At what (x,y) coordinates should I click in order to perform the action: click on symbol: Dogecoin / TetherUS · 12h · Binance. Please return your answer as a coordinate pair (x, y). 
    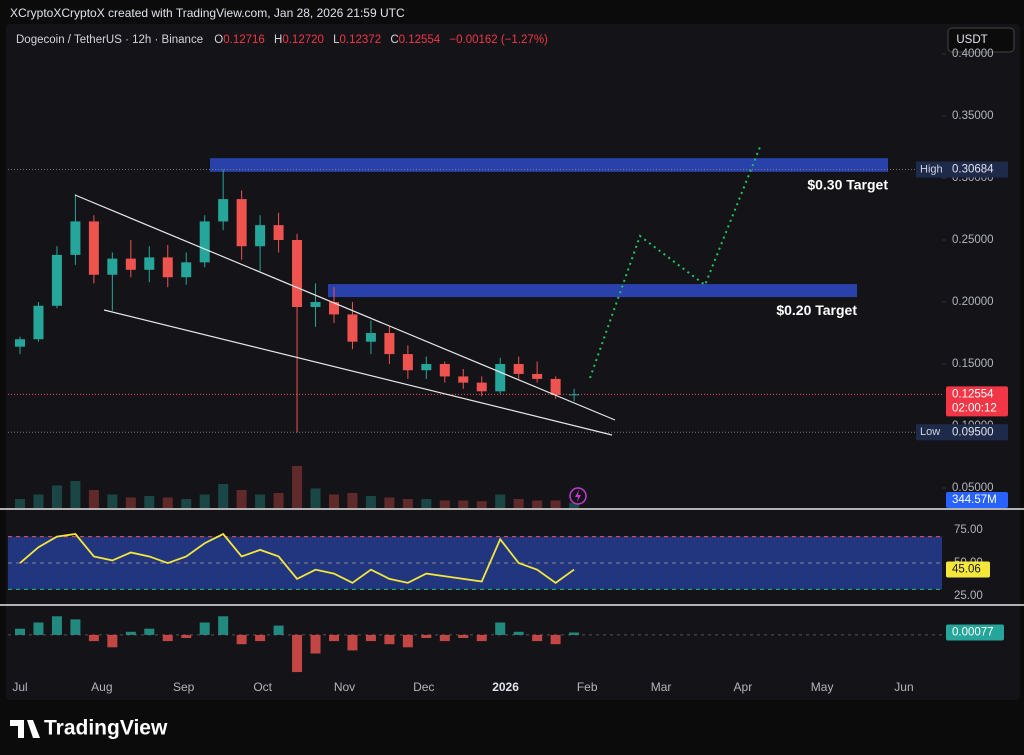
    Looking at the image, I should click on (109, 40).